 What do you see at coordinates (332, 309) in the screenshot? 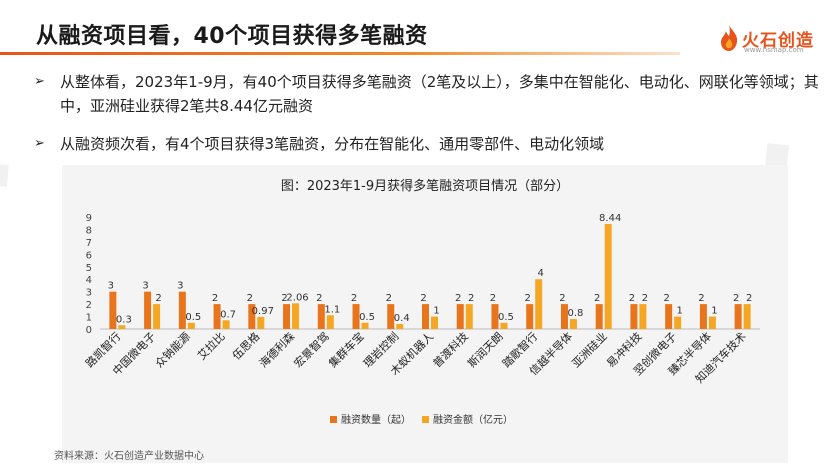
I see `data-label: 1.1` at bounding box center [332, 309].